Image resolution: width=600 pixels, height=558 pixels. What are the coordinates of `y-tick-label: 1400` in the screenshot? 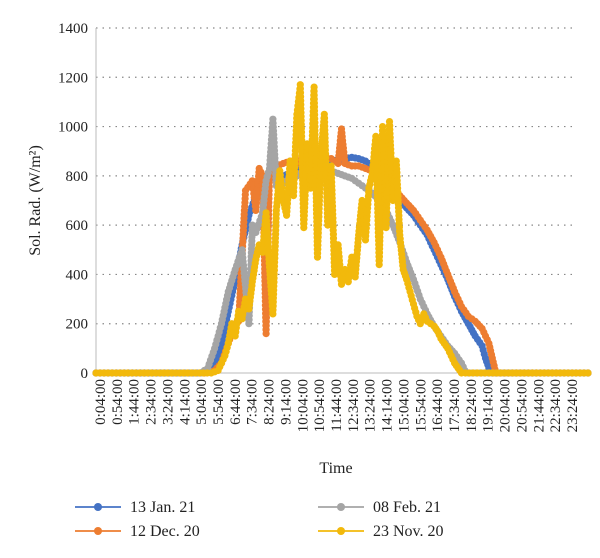 It's located at (73, 29).